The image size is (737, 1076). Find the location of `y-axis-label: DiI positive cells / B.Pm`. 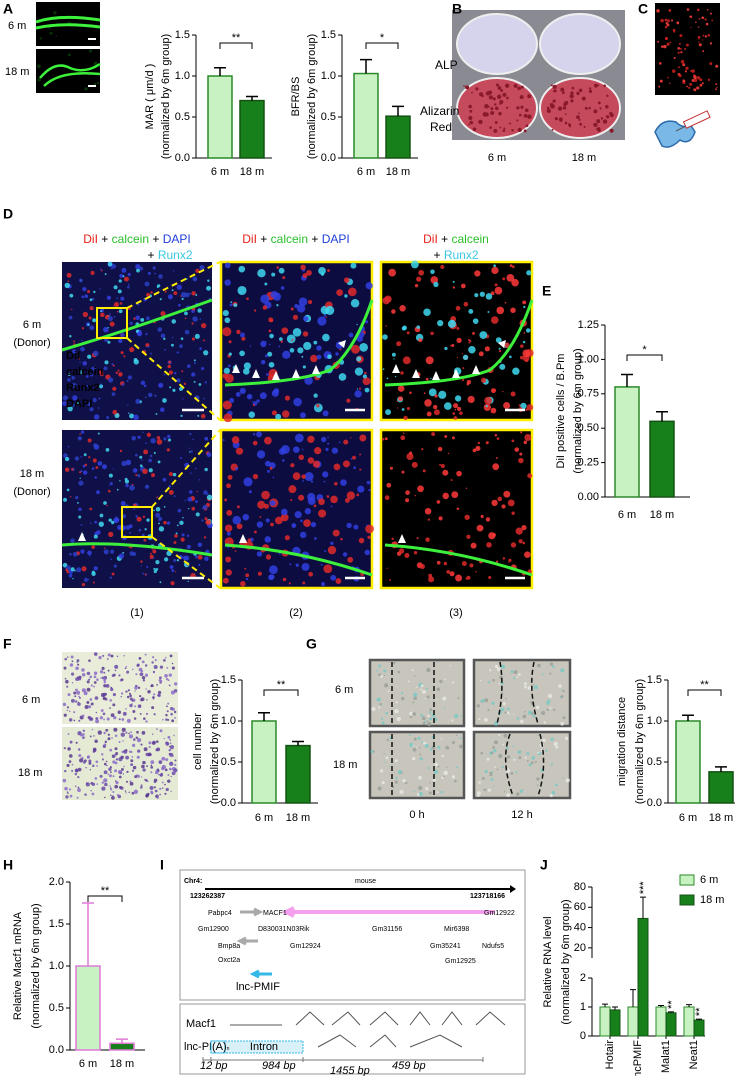

y-axis-label: DiI positive cells / B.Pm is located at coordinates (561, 411).